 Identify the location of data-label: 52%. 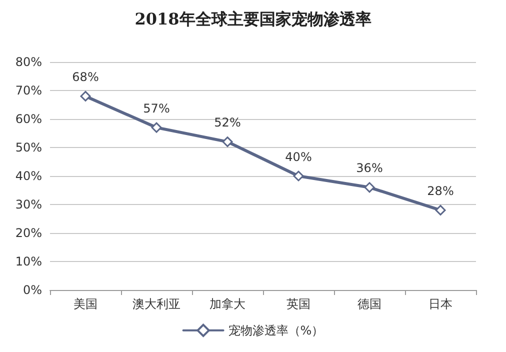
(227, 123).